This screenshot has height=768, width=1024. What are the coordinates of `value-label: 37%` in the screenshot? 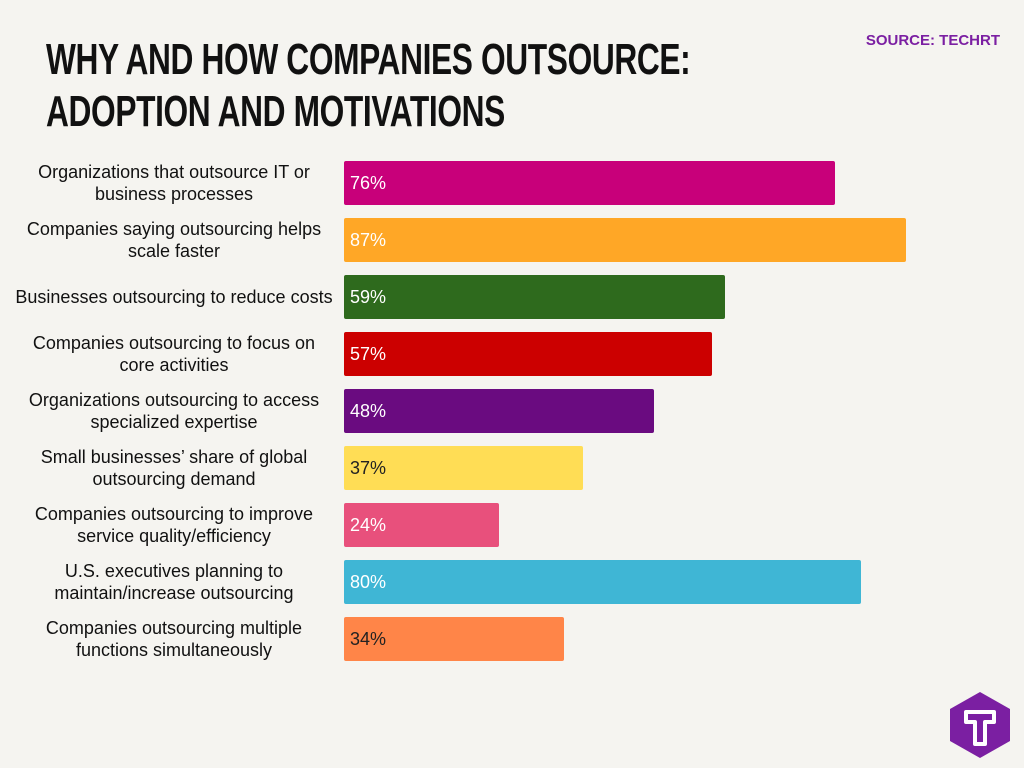 It's located at (368, 468).